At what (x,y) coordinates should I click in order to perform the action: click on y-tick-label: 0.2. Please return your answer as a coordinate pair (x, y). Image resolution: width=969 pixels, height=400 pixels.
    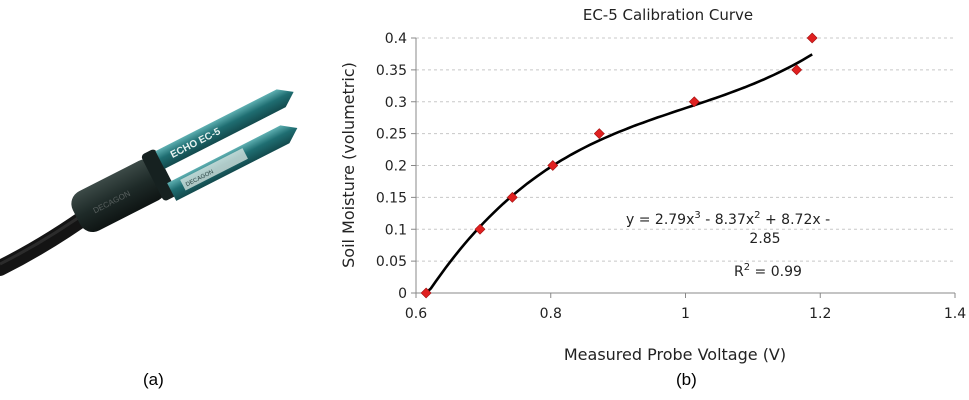
    Looking at the image, I should click on (396, 167).